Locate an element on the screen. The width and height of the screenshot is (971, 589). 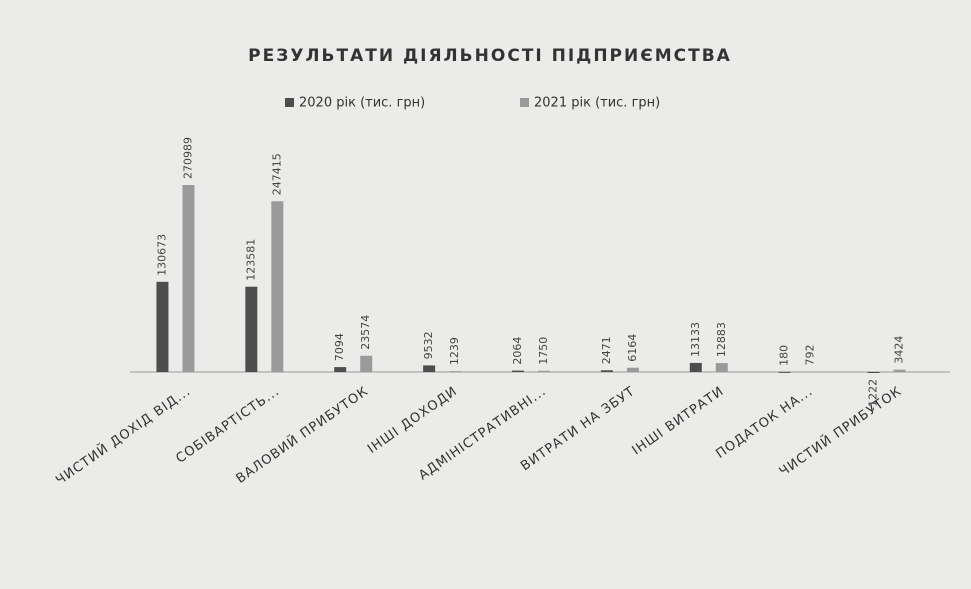
data-label: 2471 is located at coordinates (606, 350).